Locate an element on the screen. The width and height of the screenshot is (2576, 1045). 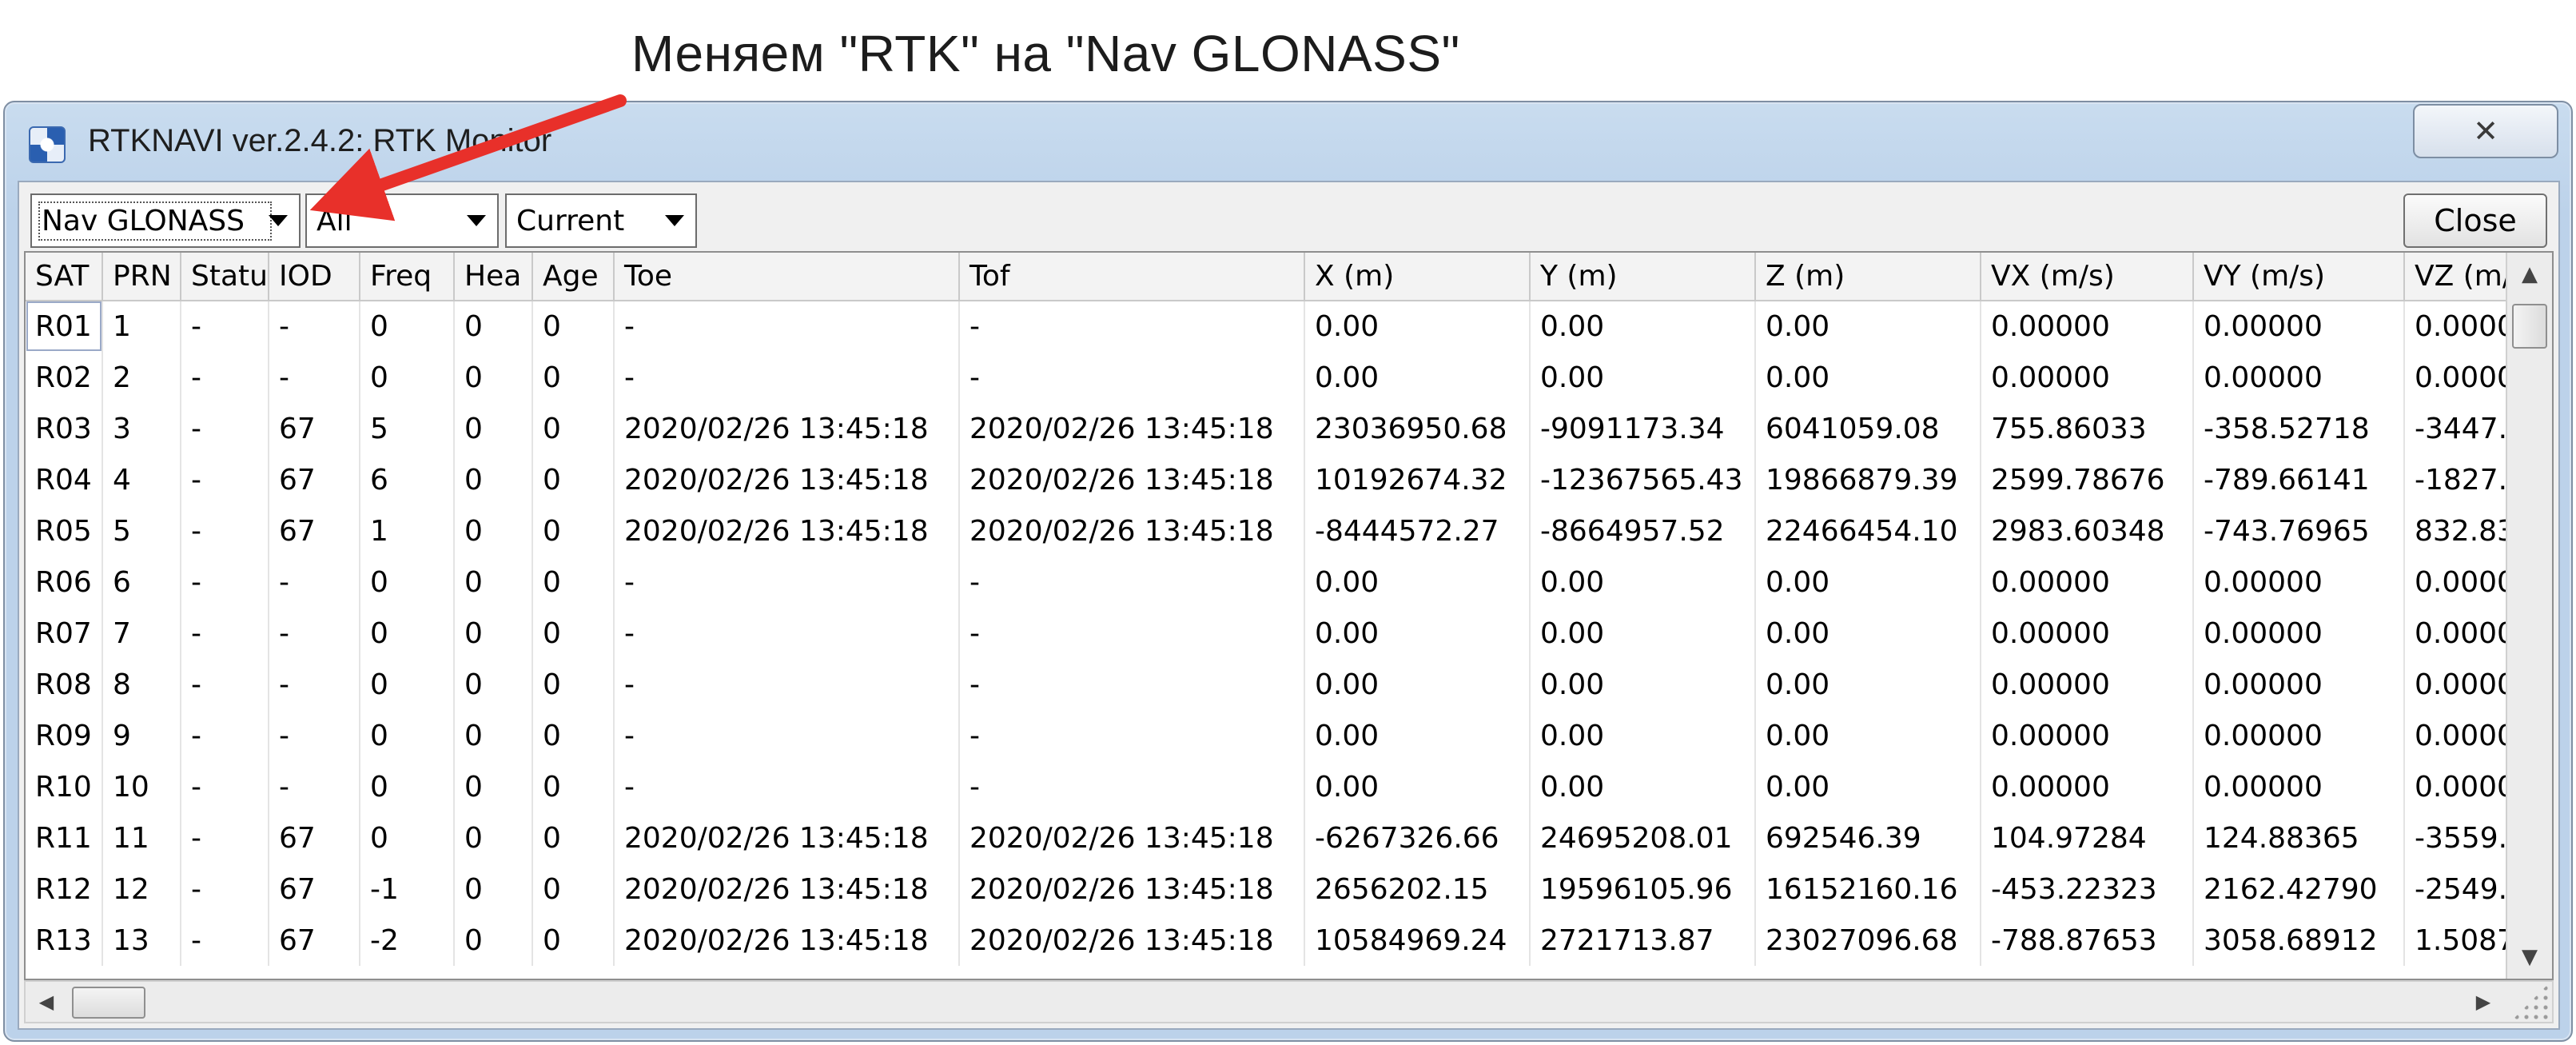
satellite-id-cell: R10 is located at coordinates (64, 786).